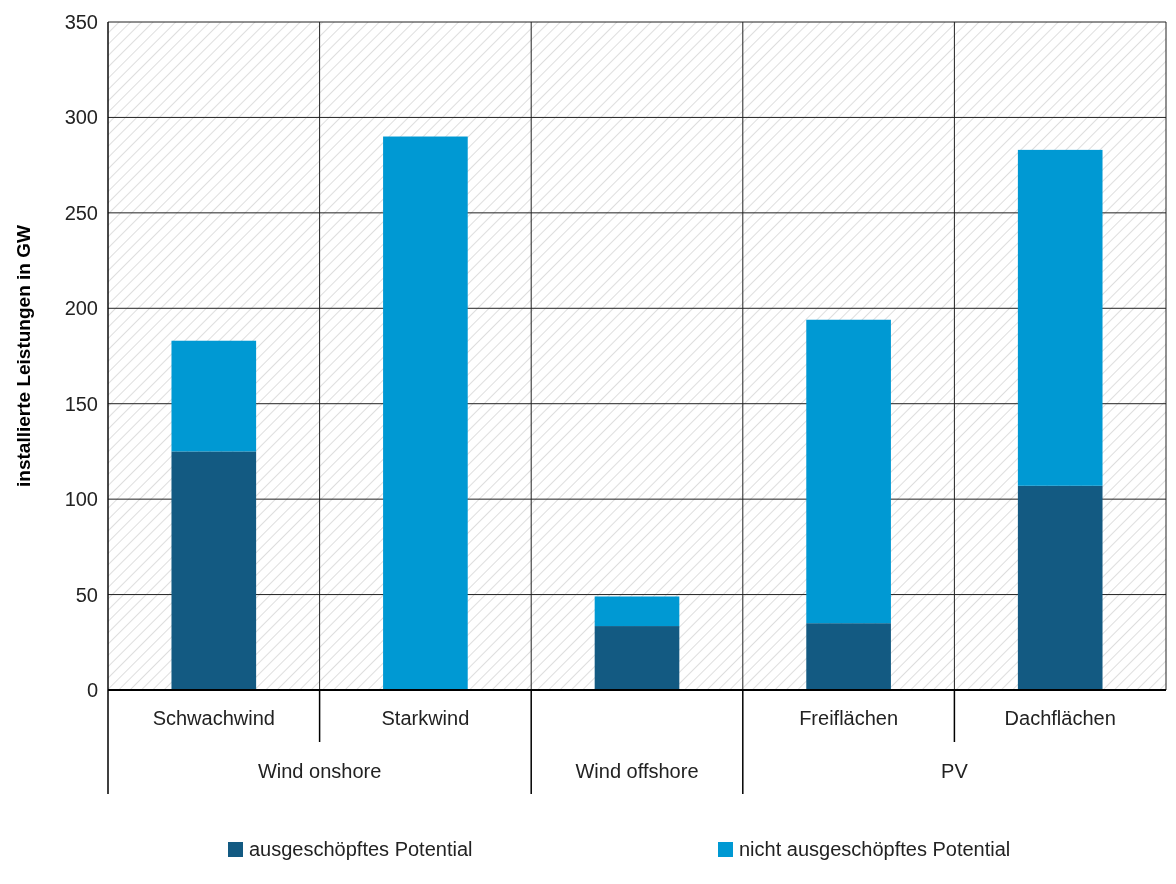  Describe the element at coordinates (81, 212) in the screenshot. I see `y-tick-label: 250` at that location.